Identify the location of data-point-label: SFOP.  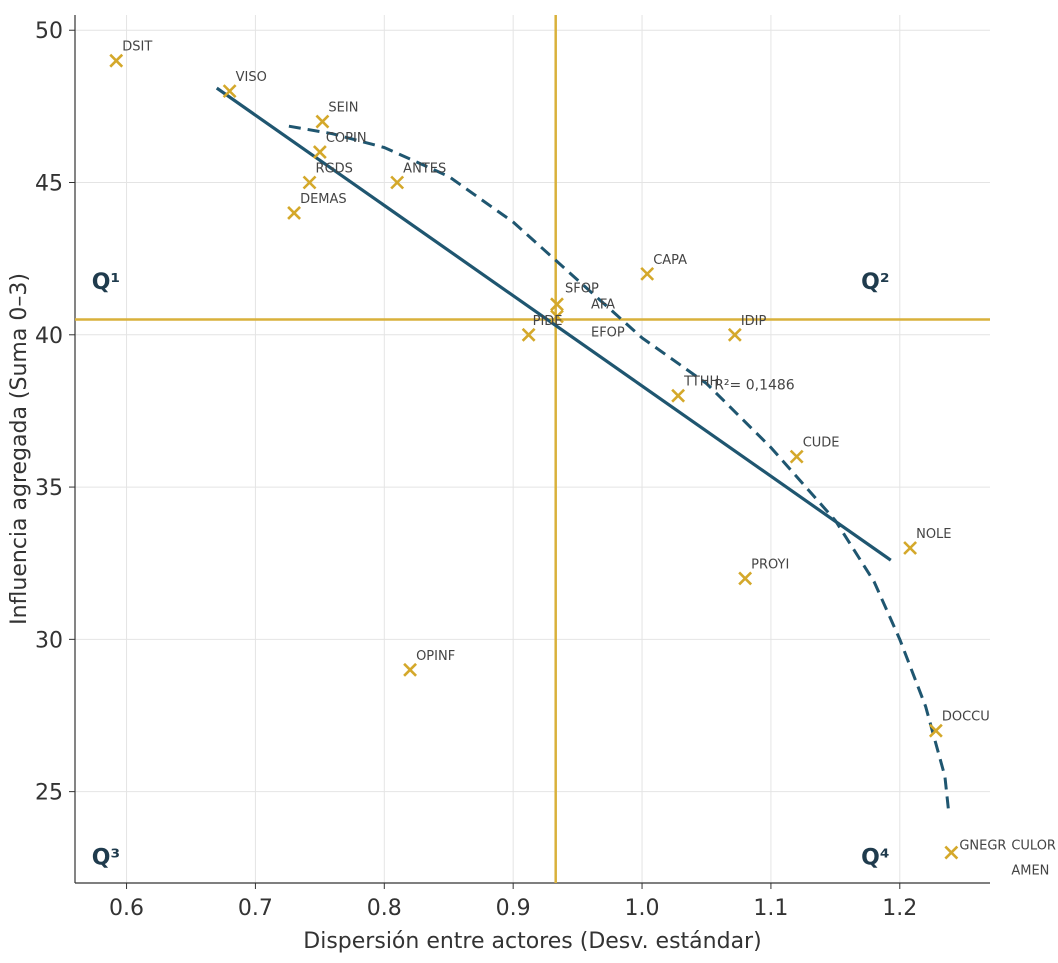
(582, 288).